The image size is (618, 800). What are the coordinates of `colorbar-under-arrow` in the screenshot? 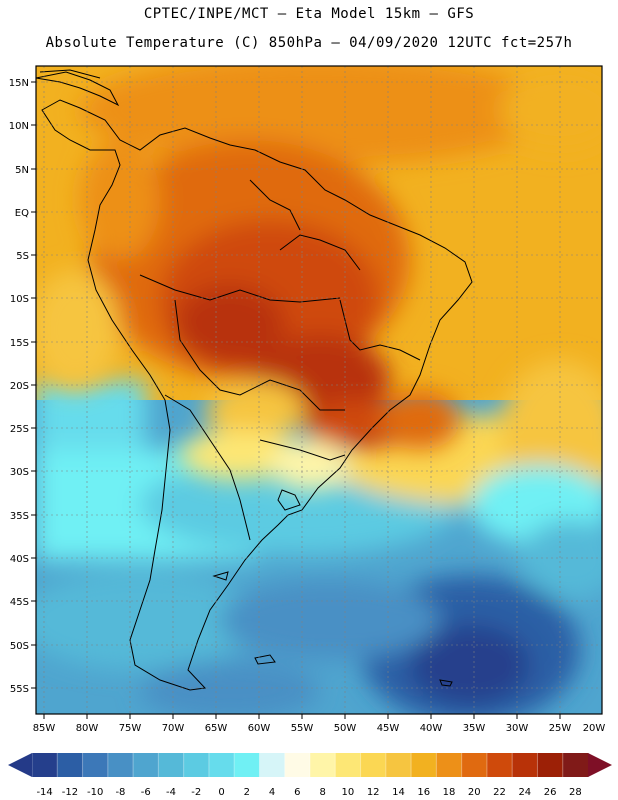 It's located at (20, 765).